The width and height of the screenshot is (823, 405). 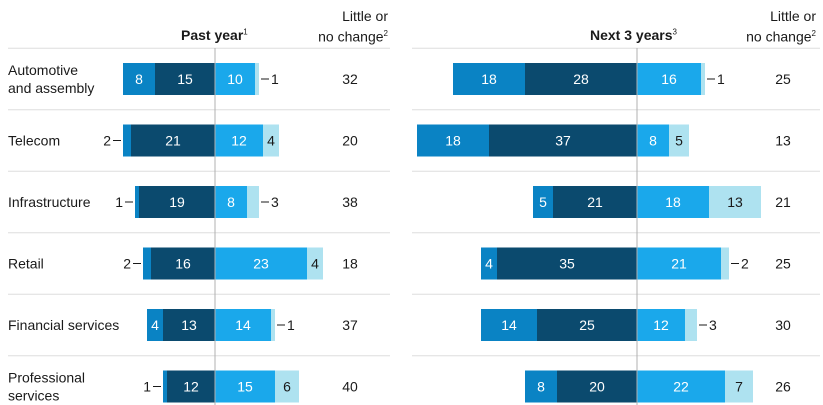 What do you see at coordinates (597, 387) in the screenshot?
I see `data-label: 20` at bounding box center [597, 387].